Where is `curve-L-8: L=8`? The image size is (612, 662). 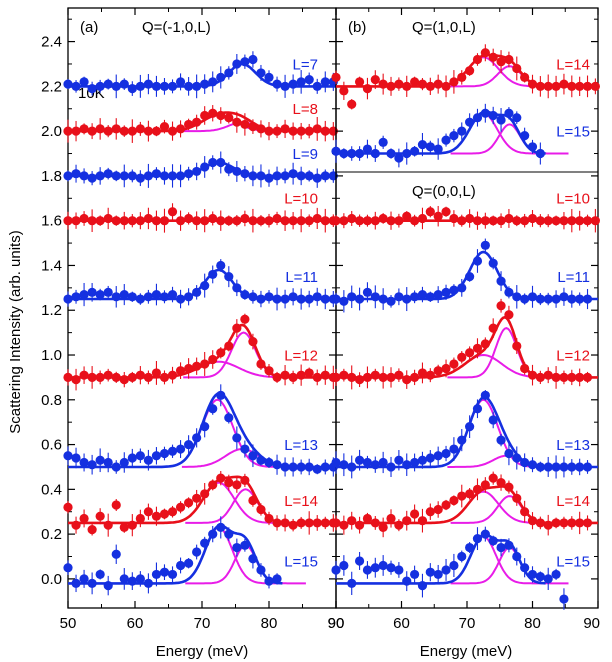
curve-L-8: L=8 is located at coordinates (200, 122).